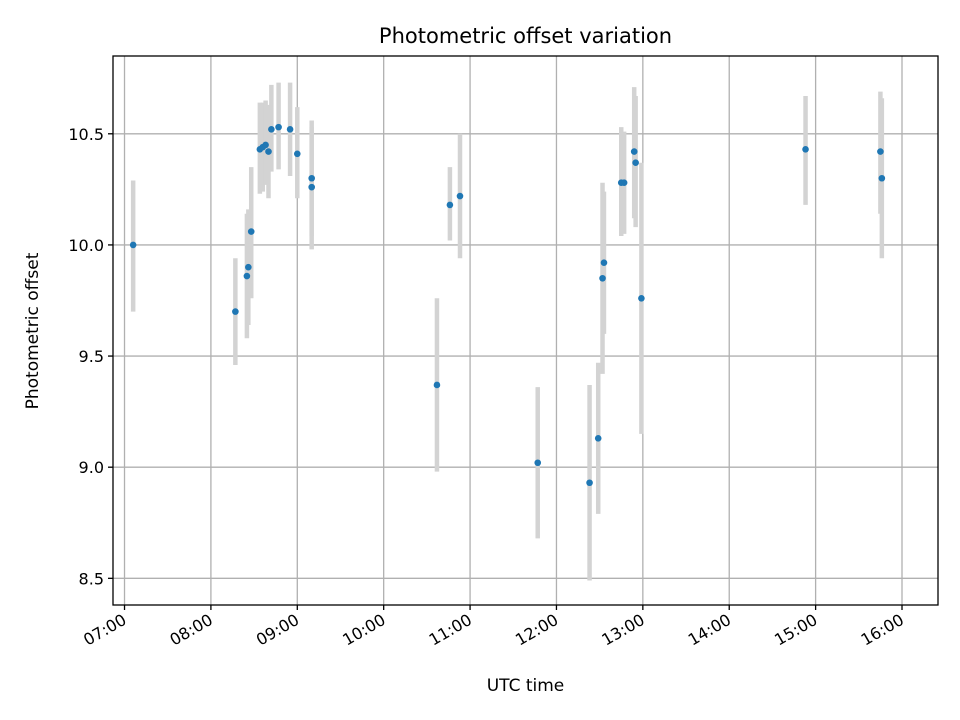  What do you see at coordinates (91, 467) in the screenshot?
I see `y-tick-label: 9.0` at bounding box center [91, 467].